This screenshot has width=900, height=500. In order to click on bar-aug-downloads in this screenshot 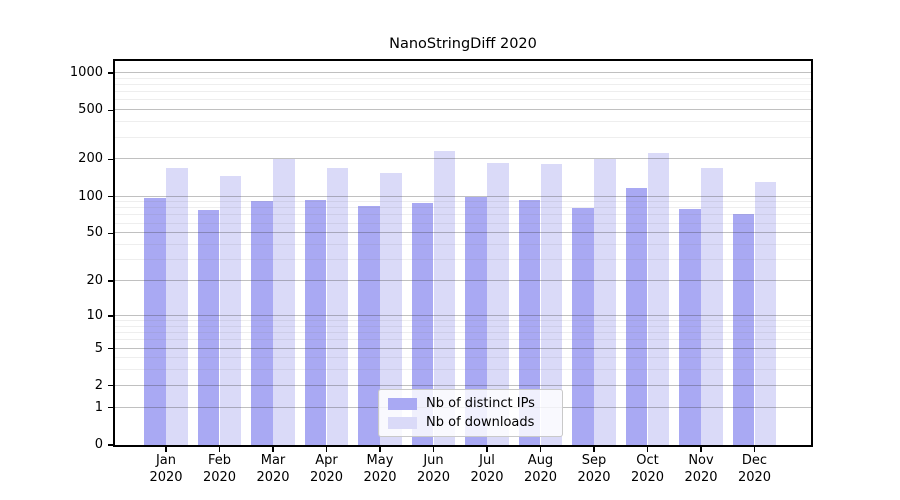, I will do `click(551, 304)`.